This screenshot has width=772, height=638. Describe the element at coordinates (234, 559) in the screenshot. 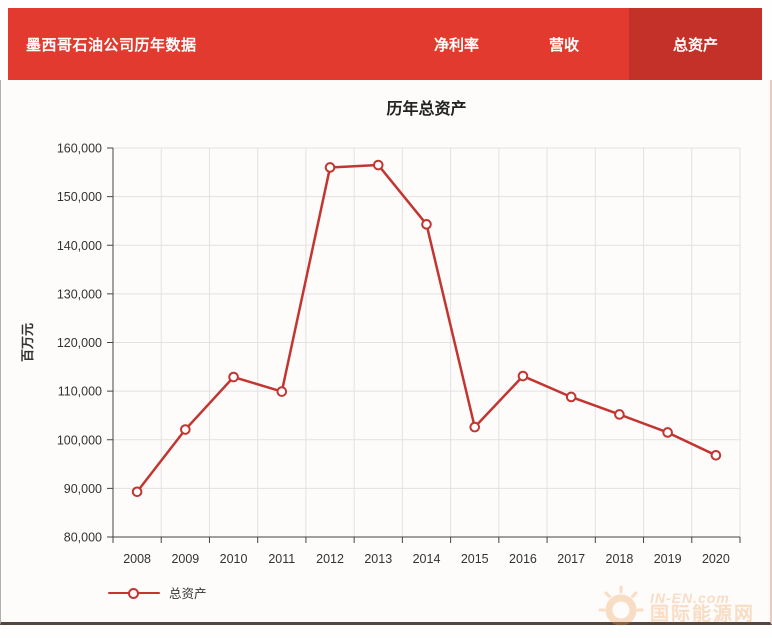

I see `svg-text: 2010` at that location.